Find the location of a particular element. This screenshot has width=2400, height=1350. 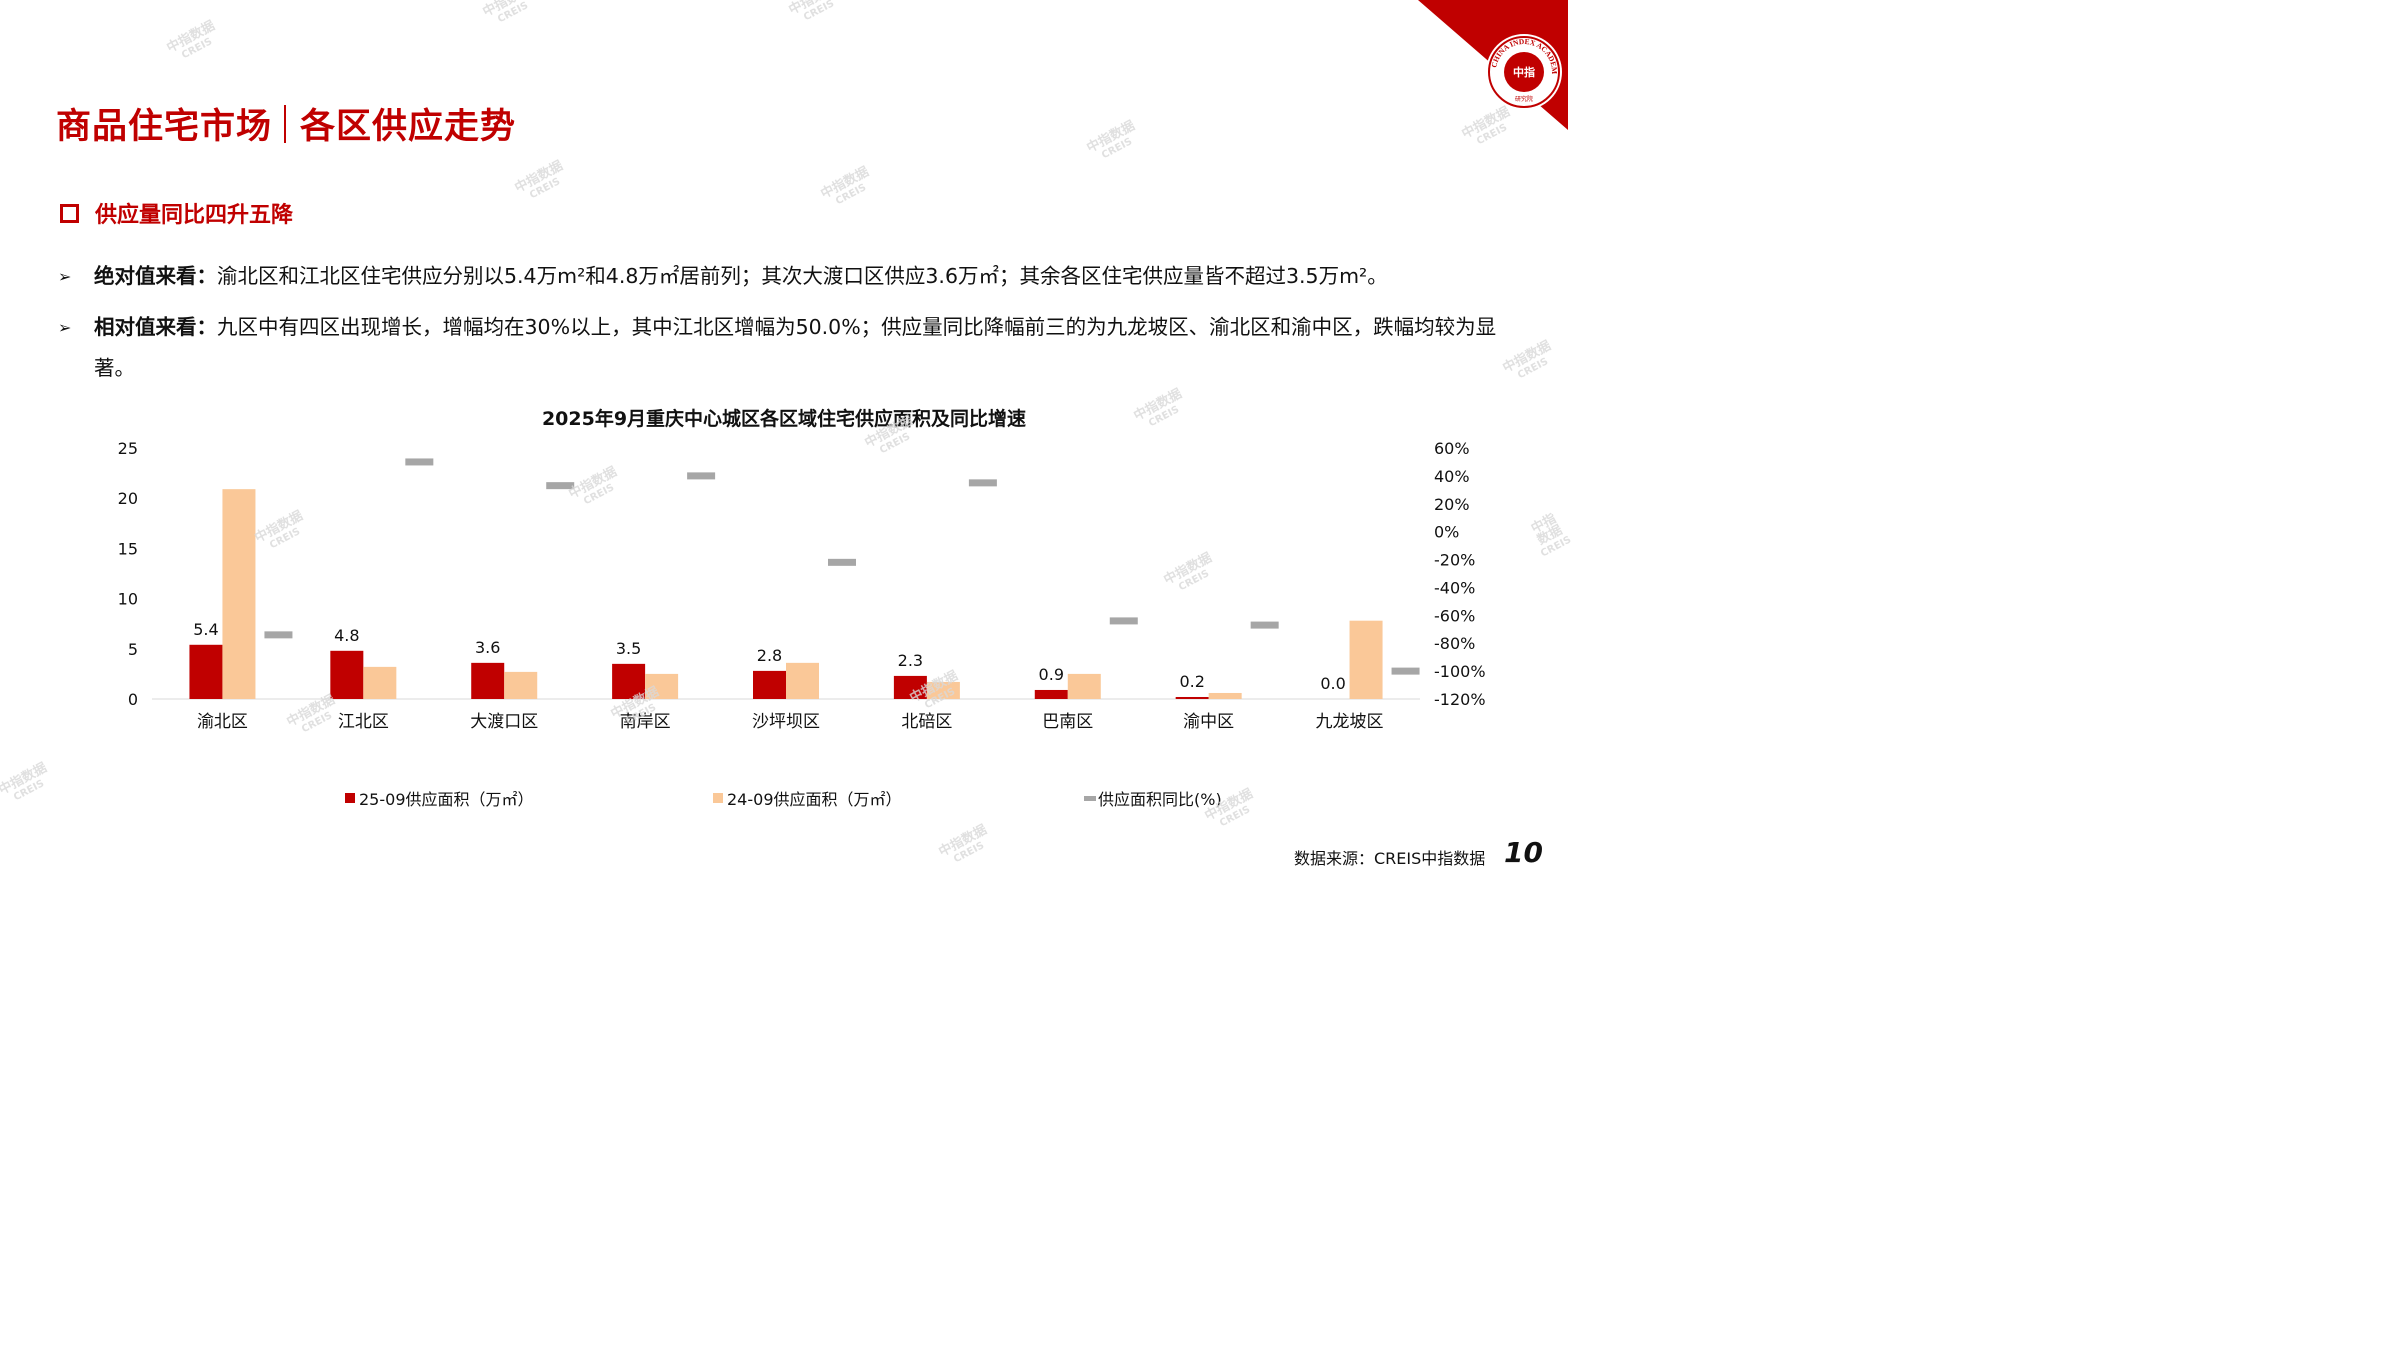

y-right-tick-label: -20% is located at coordinates (1454, 560).